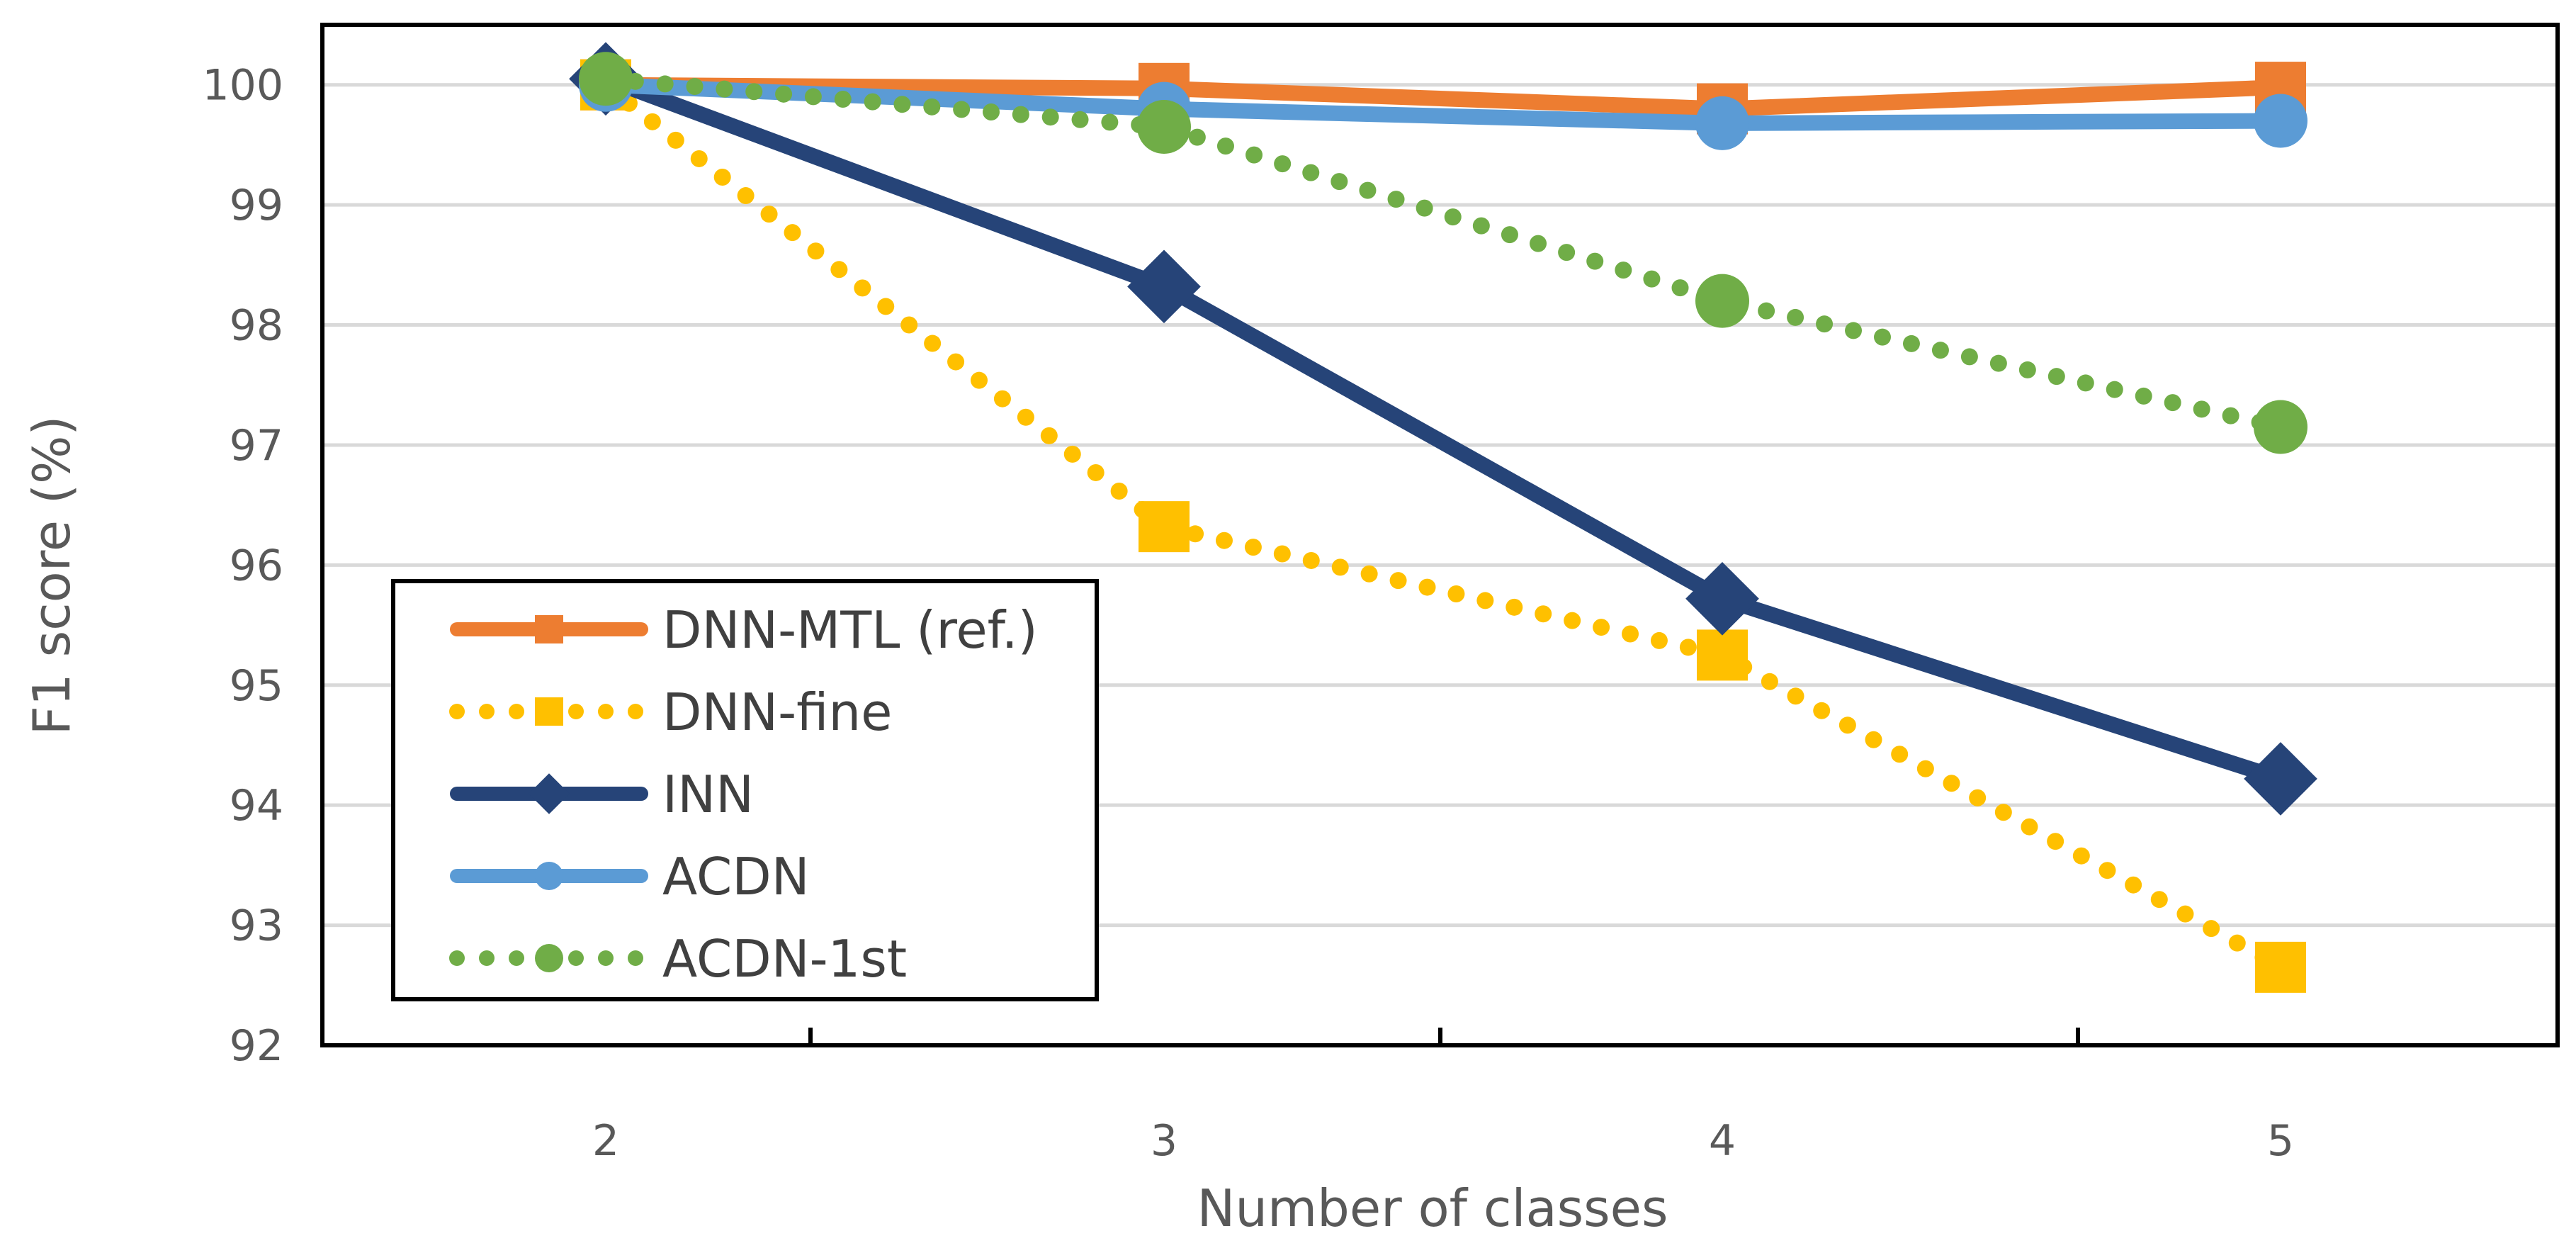 The height and width of the screenshot is (1248, 2576). Describe the element at coordinates (736, 876) in the screenshot. I see `legend-label-acdn: ACDN` at that location.